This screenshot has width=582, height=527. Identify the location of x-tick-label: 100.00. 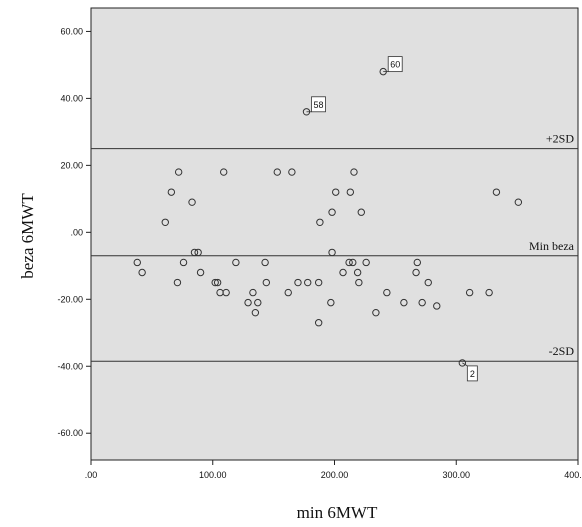
(213, 475).